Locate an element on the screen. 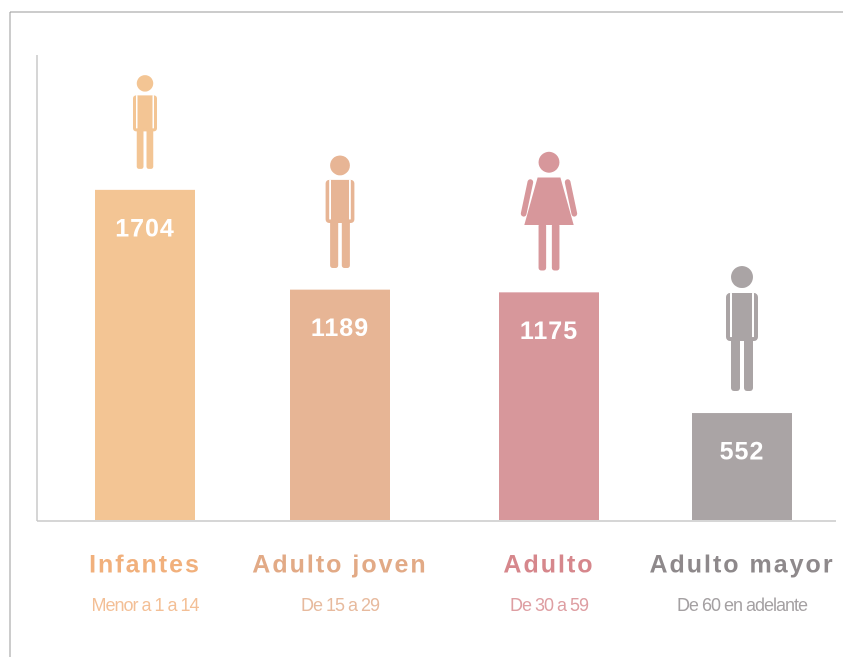  category-label: Adulto joven is located at coordinates (339, 565).